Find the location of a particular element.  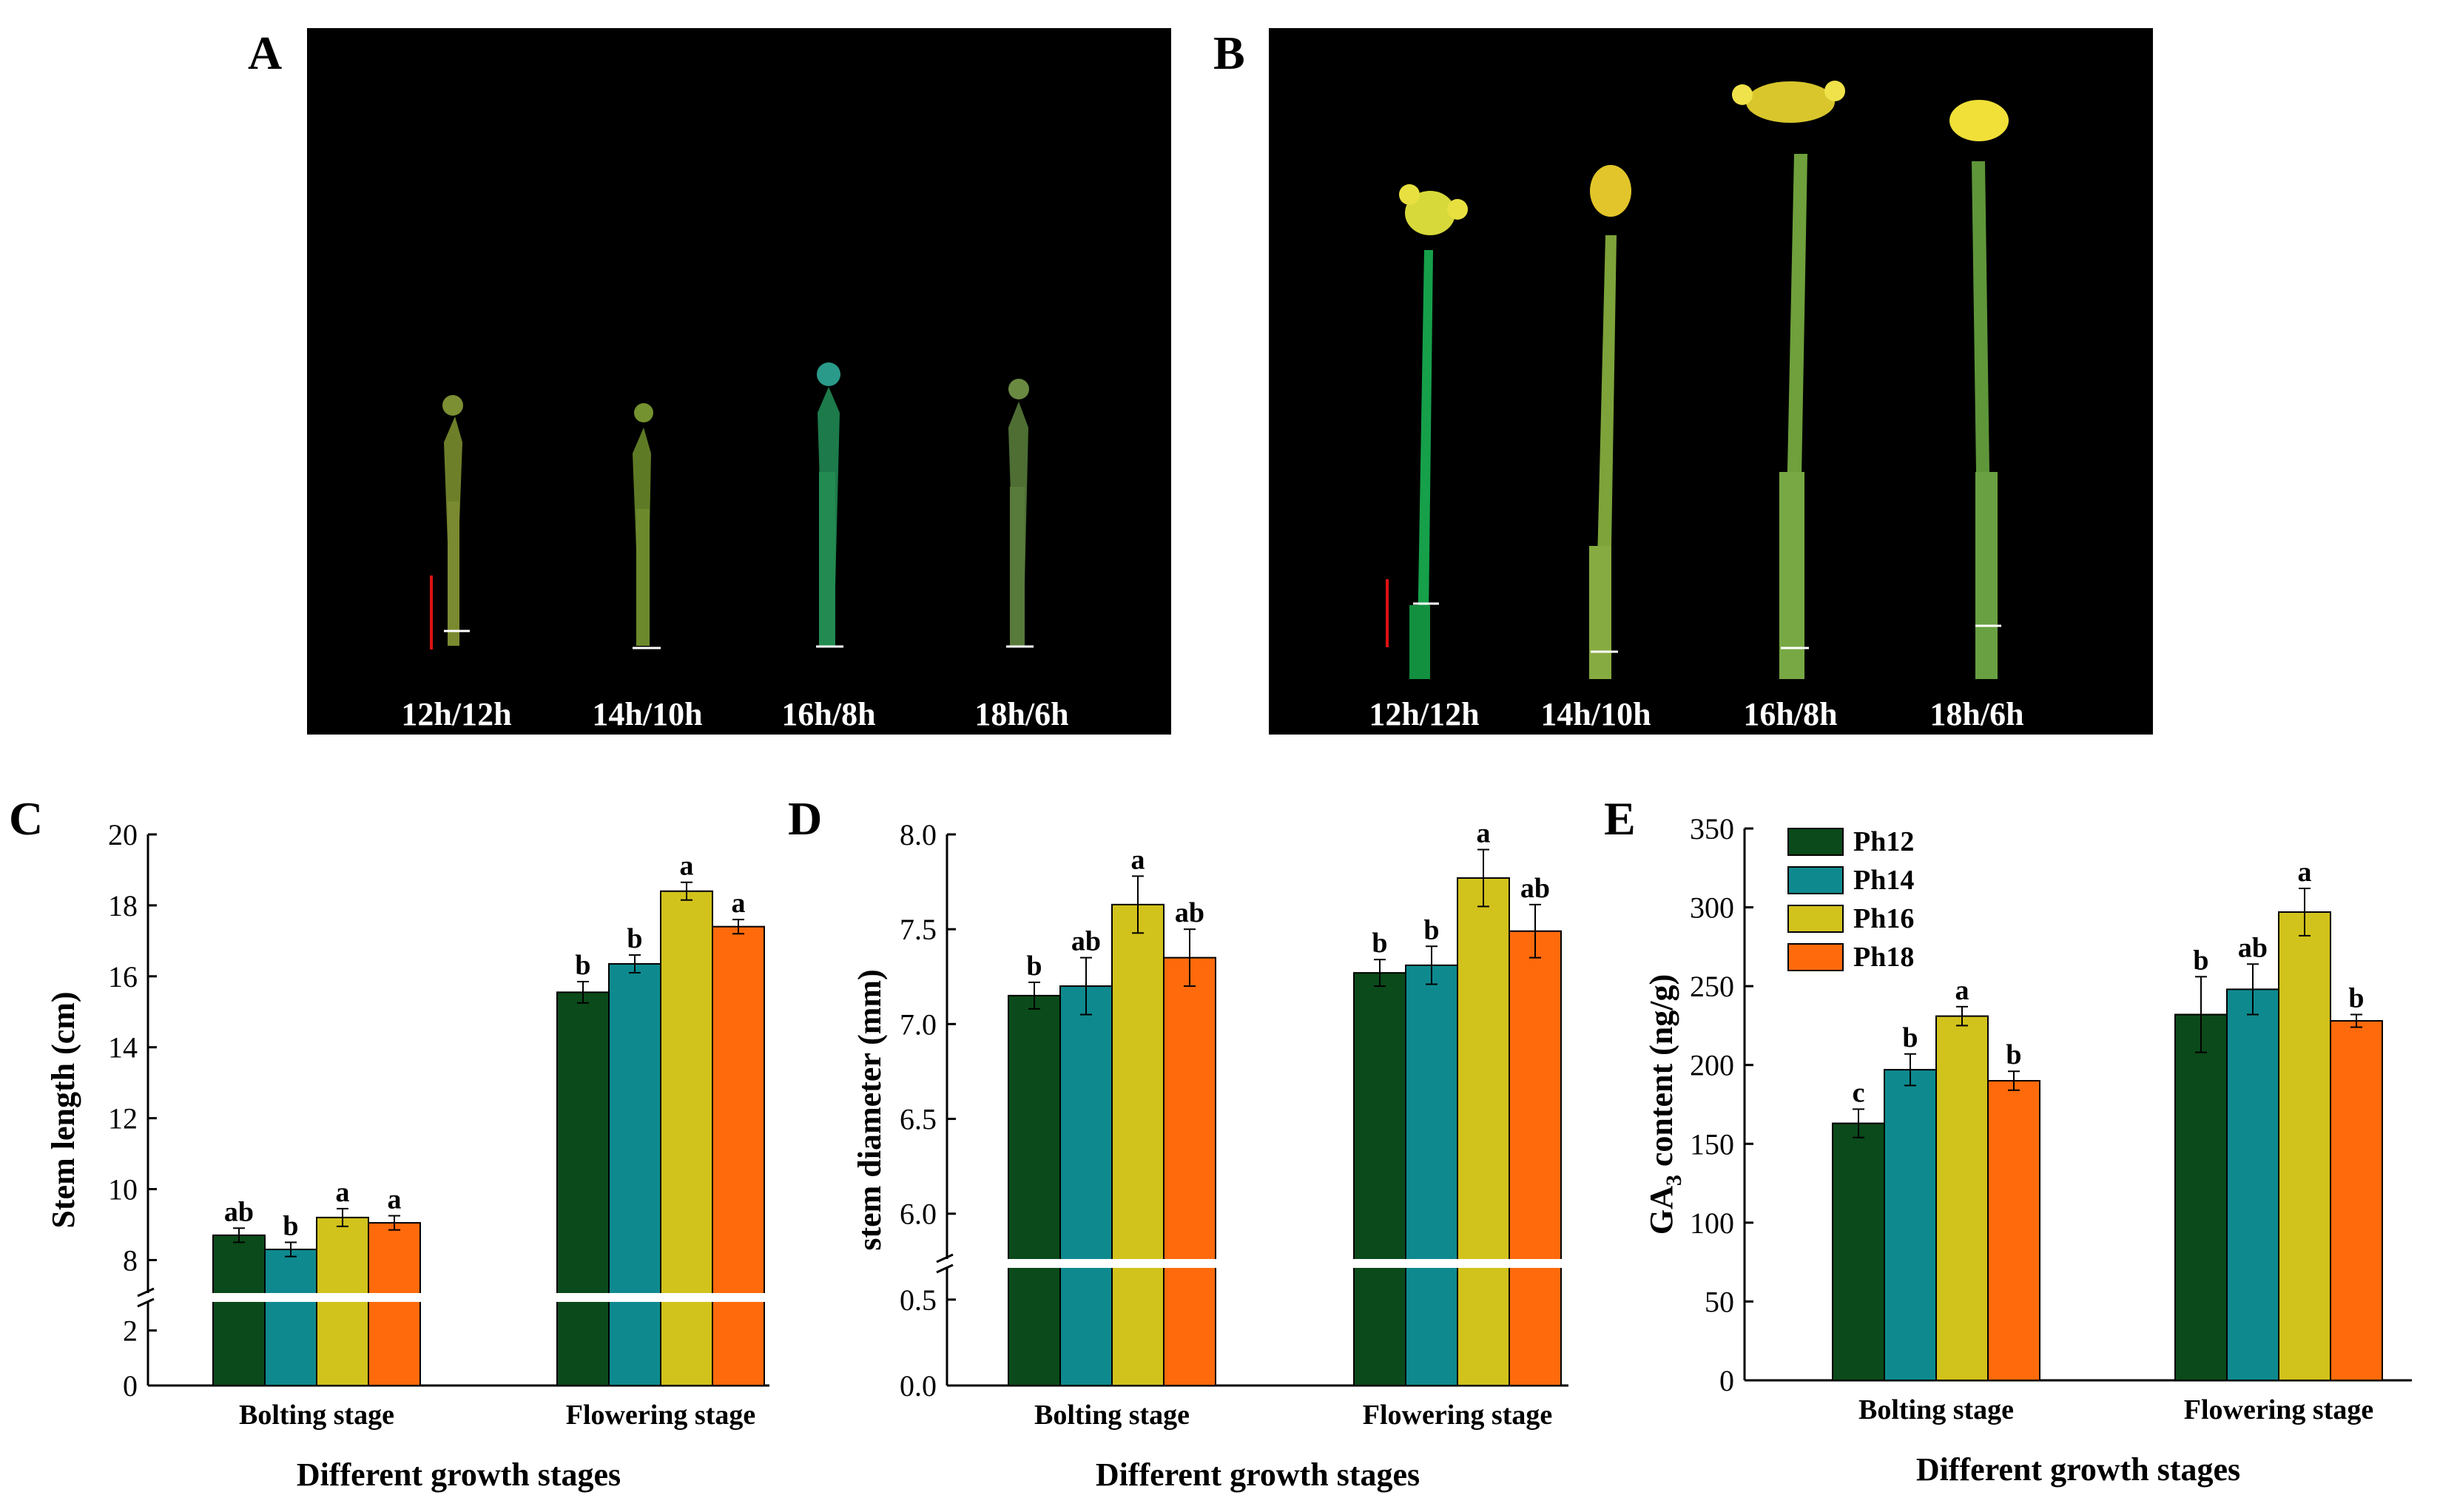

y-tick-label: 6.0 is located at coordinates (919, 1214).